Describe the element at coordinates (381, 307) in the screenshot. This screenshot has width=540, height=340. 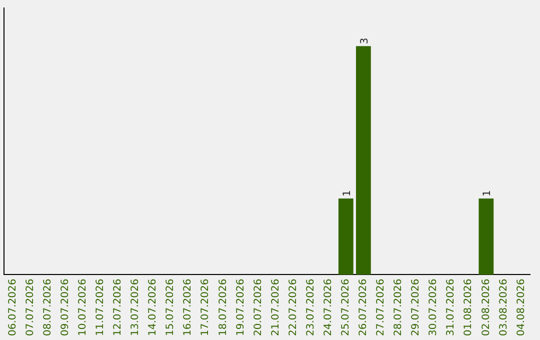
I see `x-tick-label: 27.07.2026` at that location.